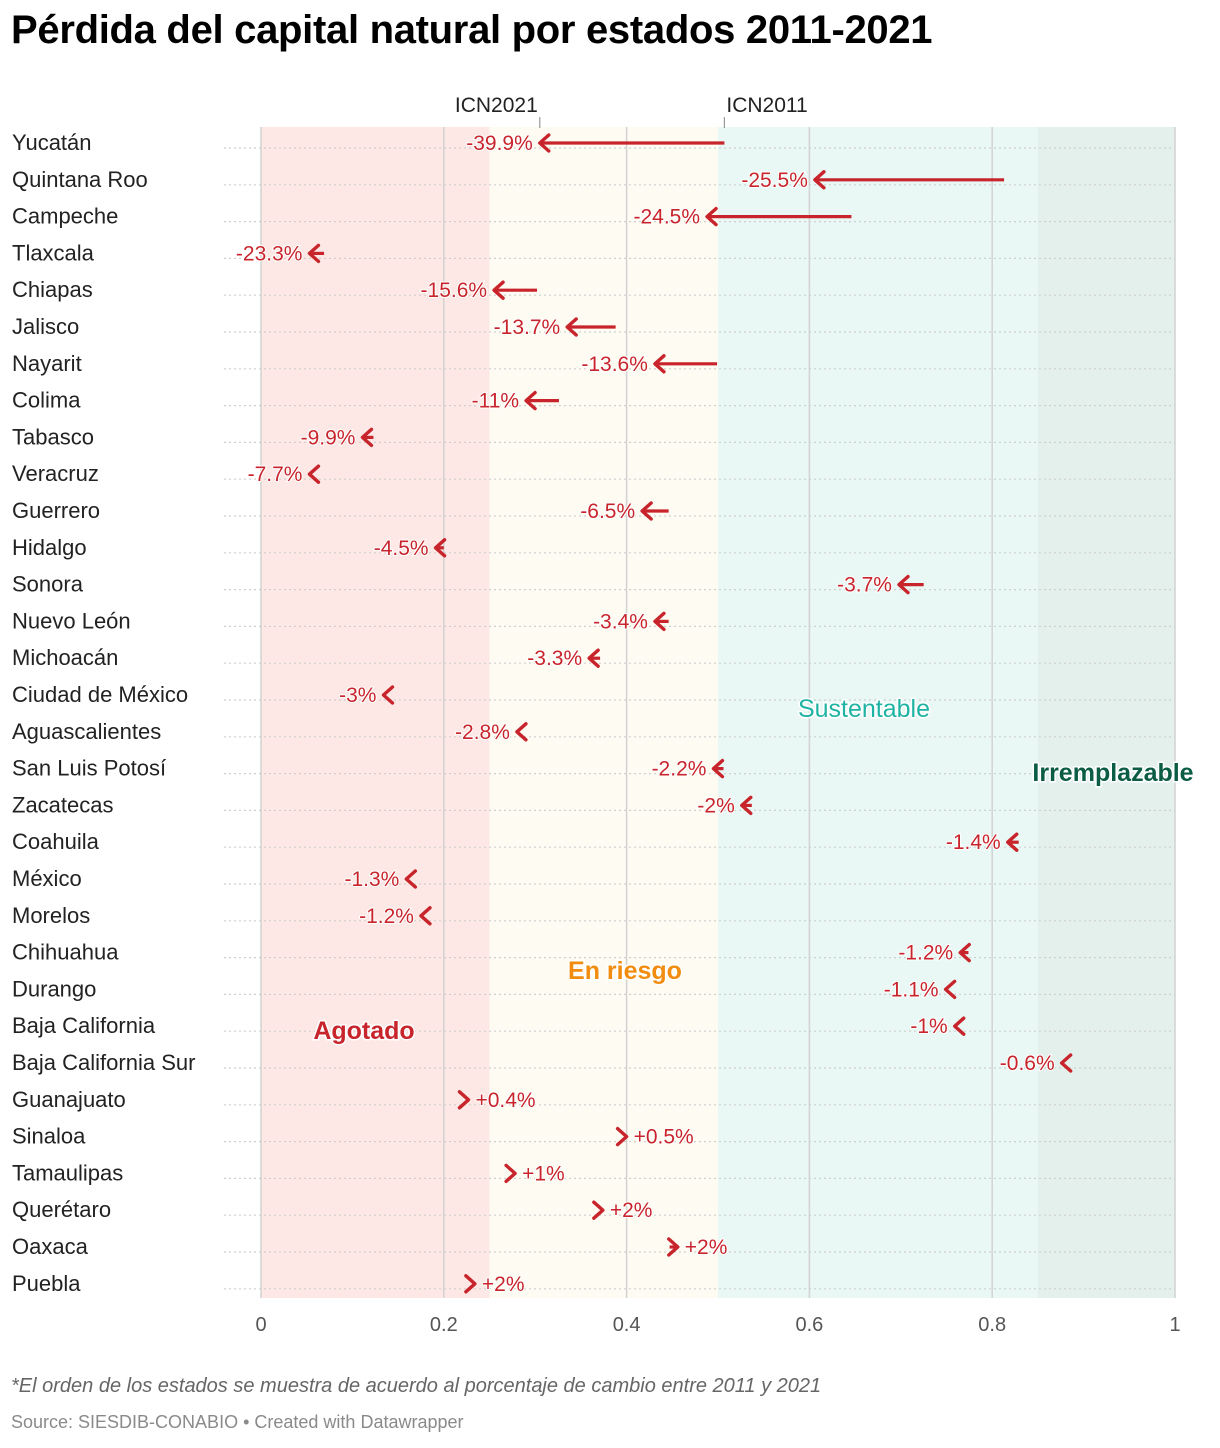  I want to click on arrow-17: -2.8%, so click(491, 732).